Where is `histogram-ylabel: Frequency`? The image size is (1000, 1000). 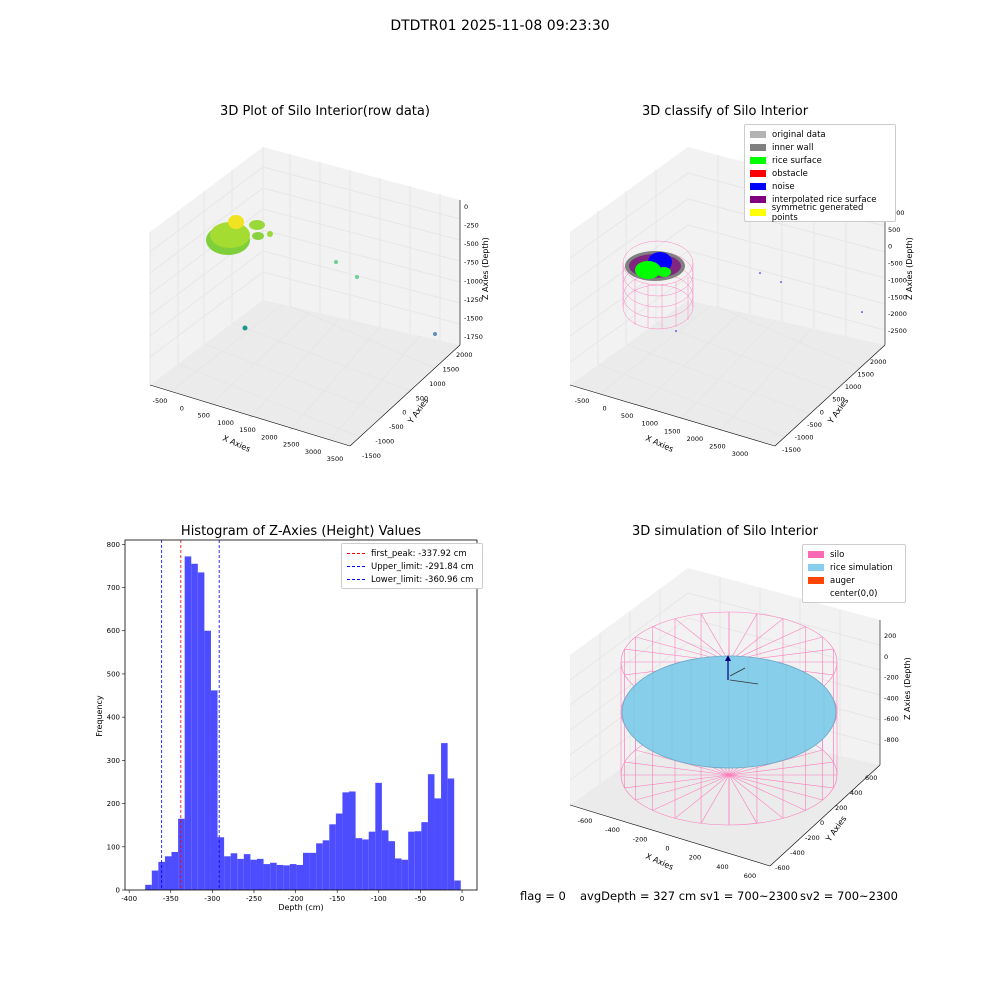
histogram-ylabel: Frequency is located at coordinates (99, 716).